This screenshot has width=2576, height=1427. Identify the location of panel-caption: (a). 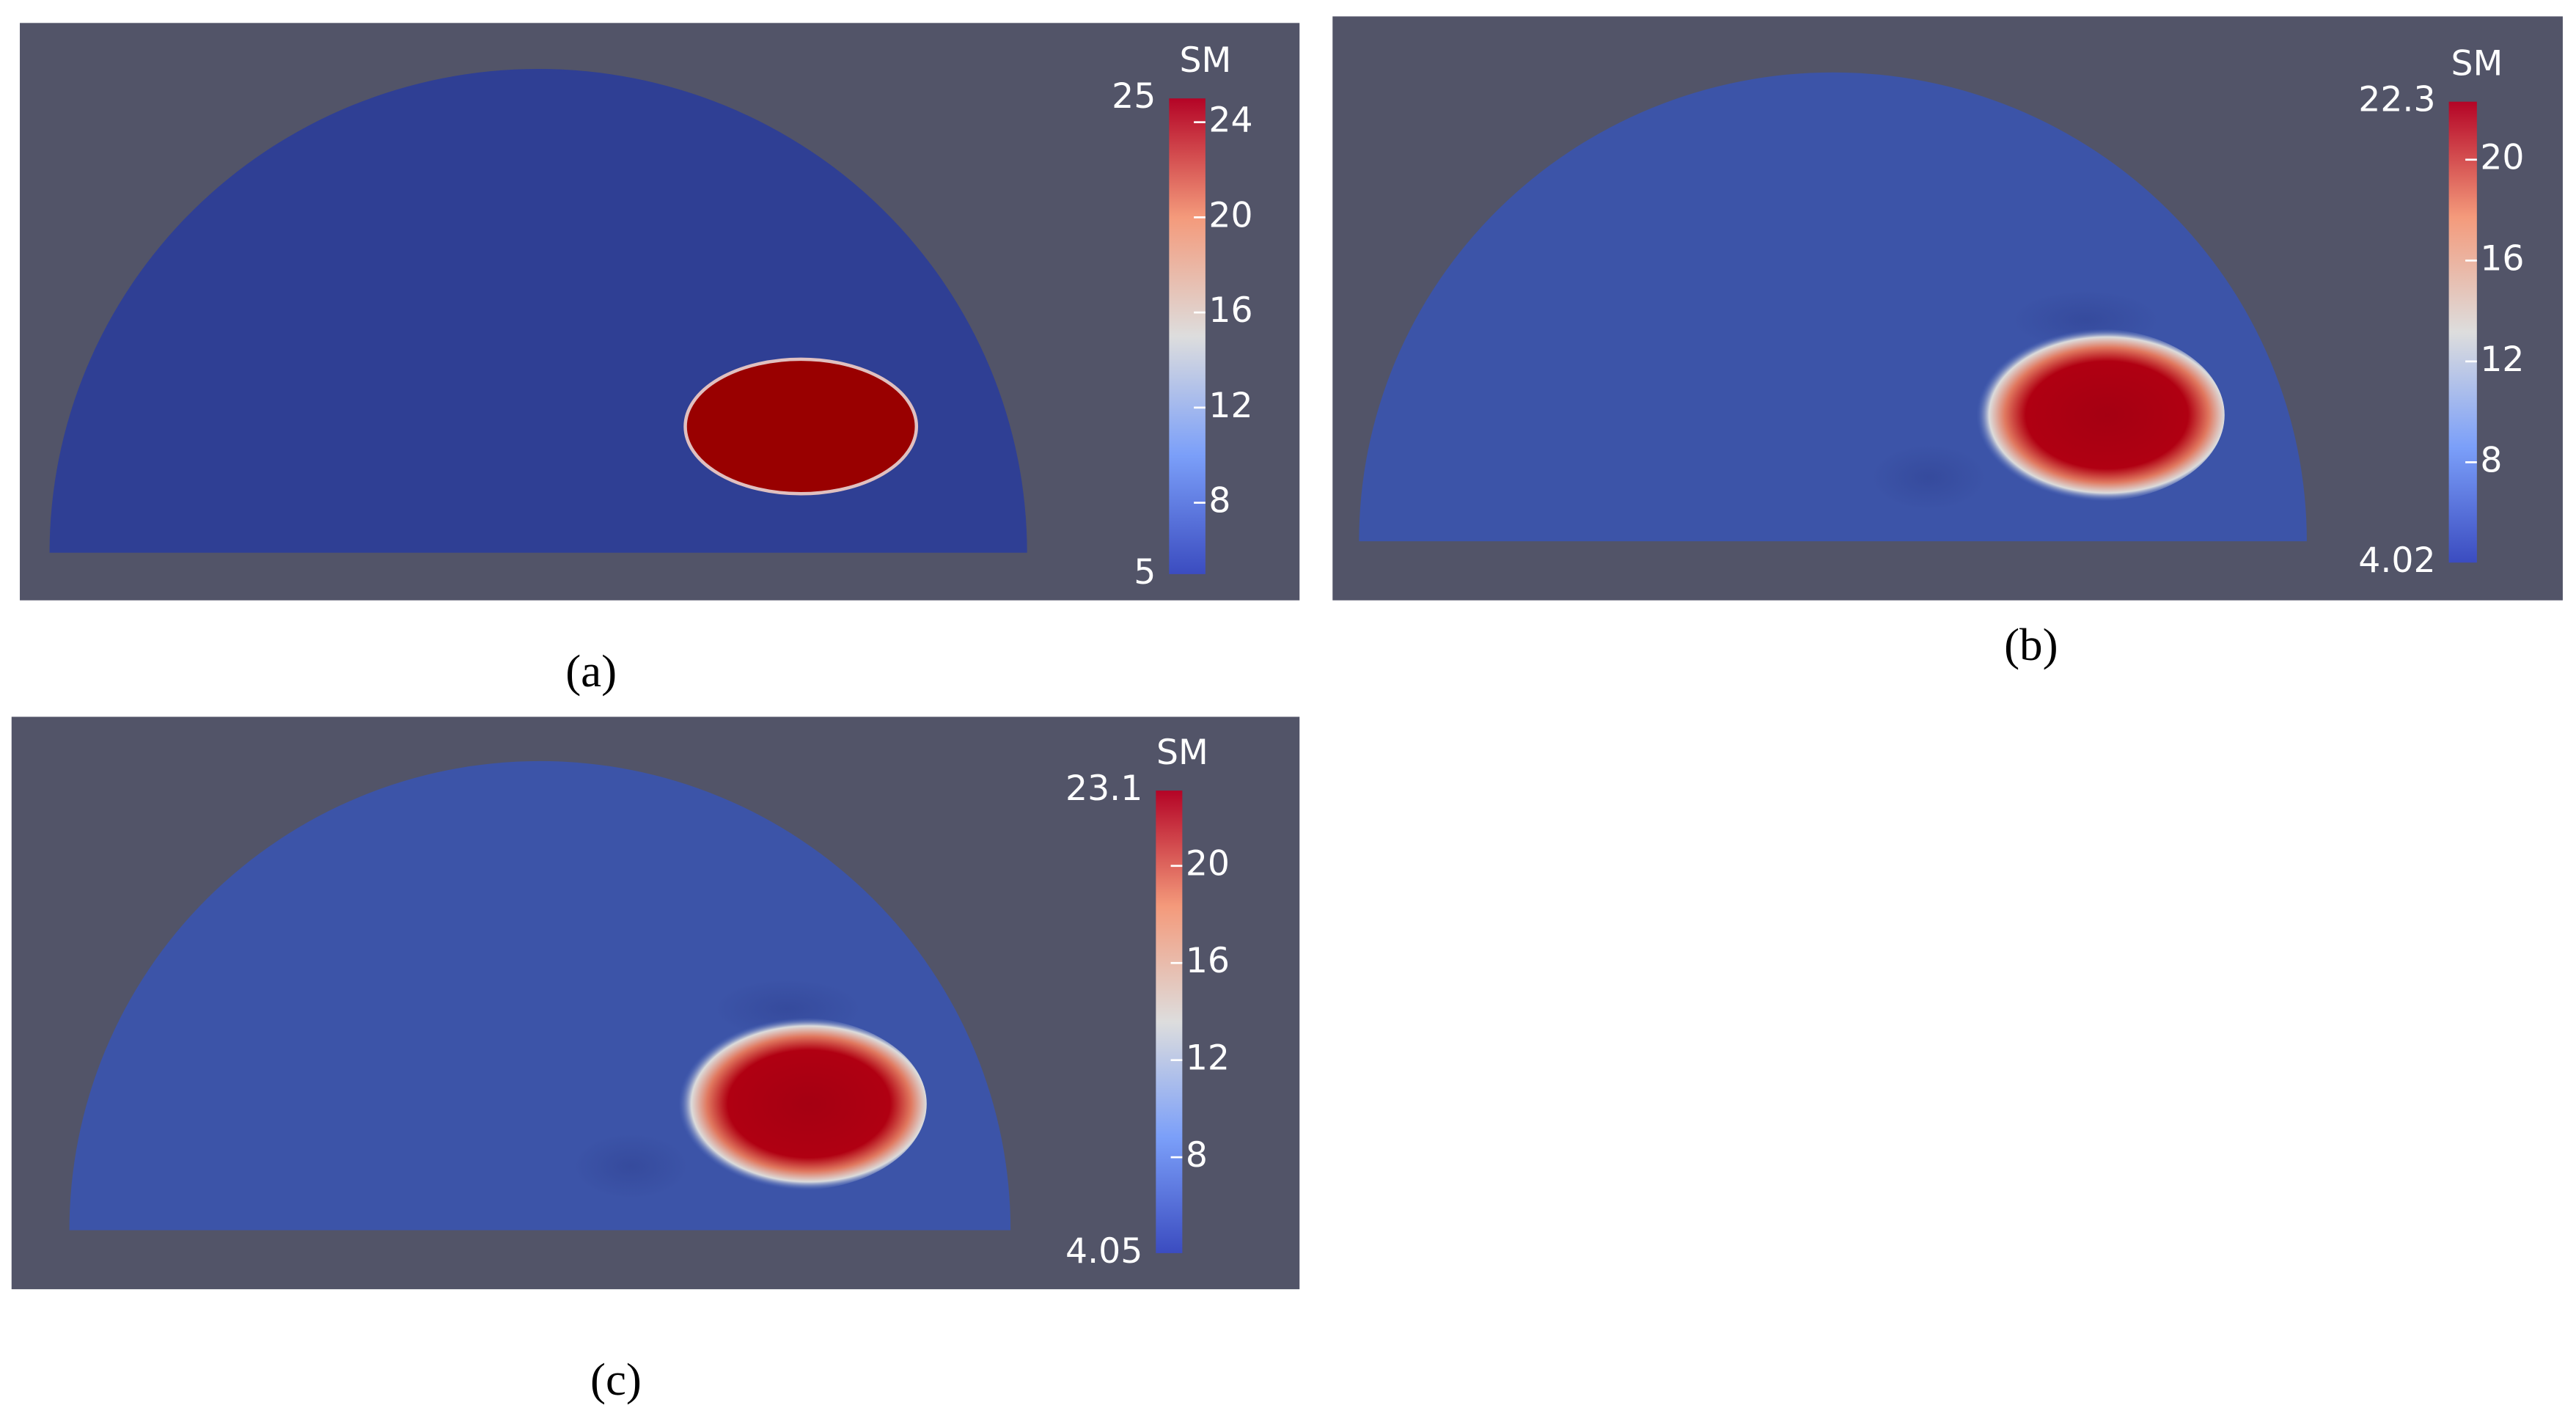
(591, 671).